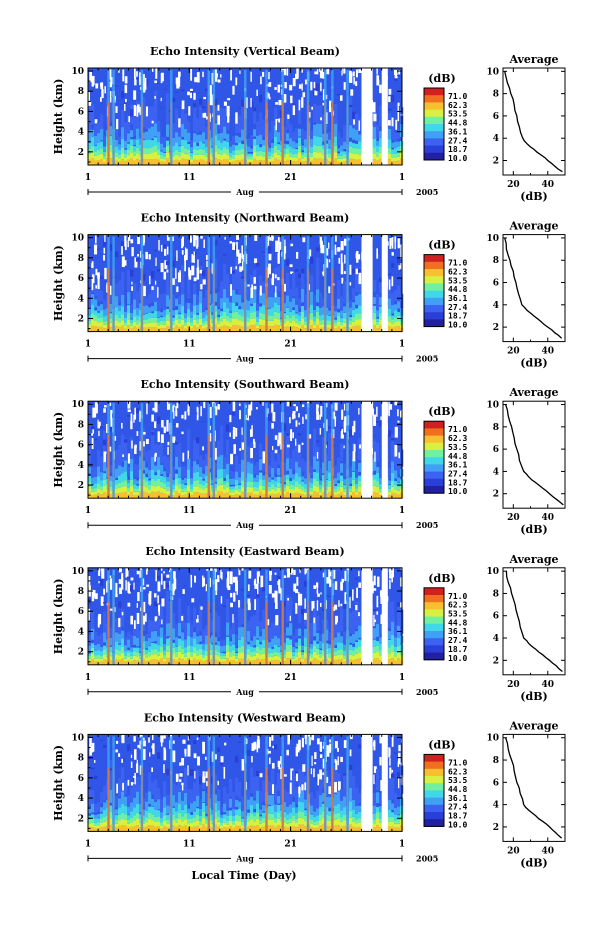 The height and width of the screenshot is (931, 616). What do you see at coordinates (434, 475) in the screenshot?
I see `colorbar-band` at bounding box center [434, 475].